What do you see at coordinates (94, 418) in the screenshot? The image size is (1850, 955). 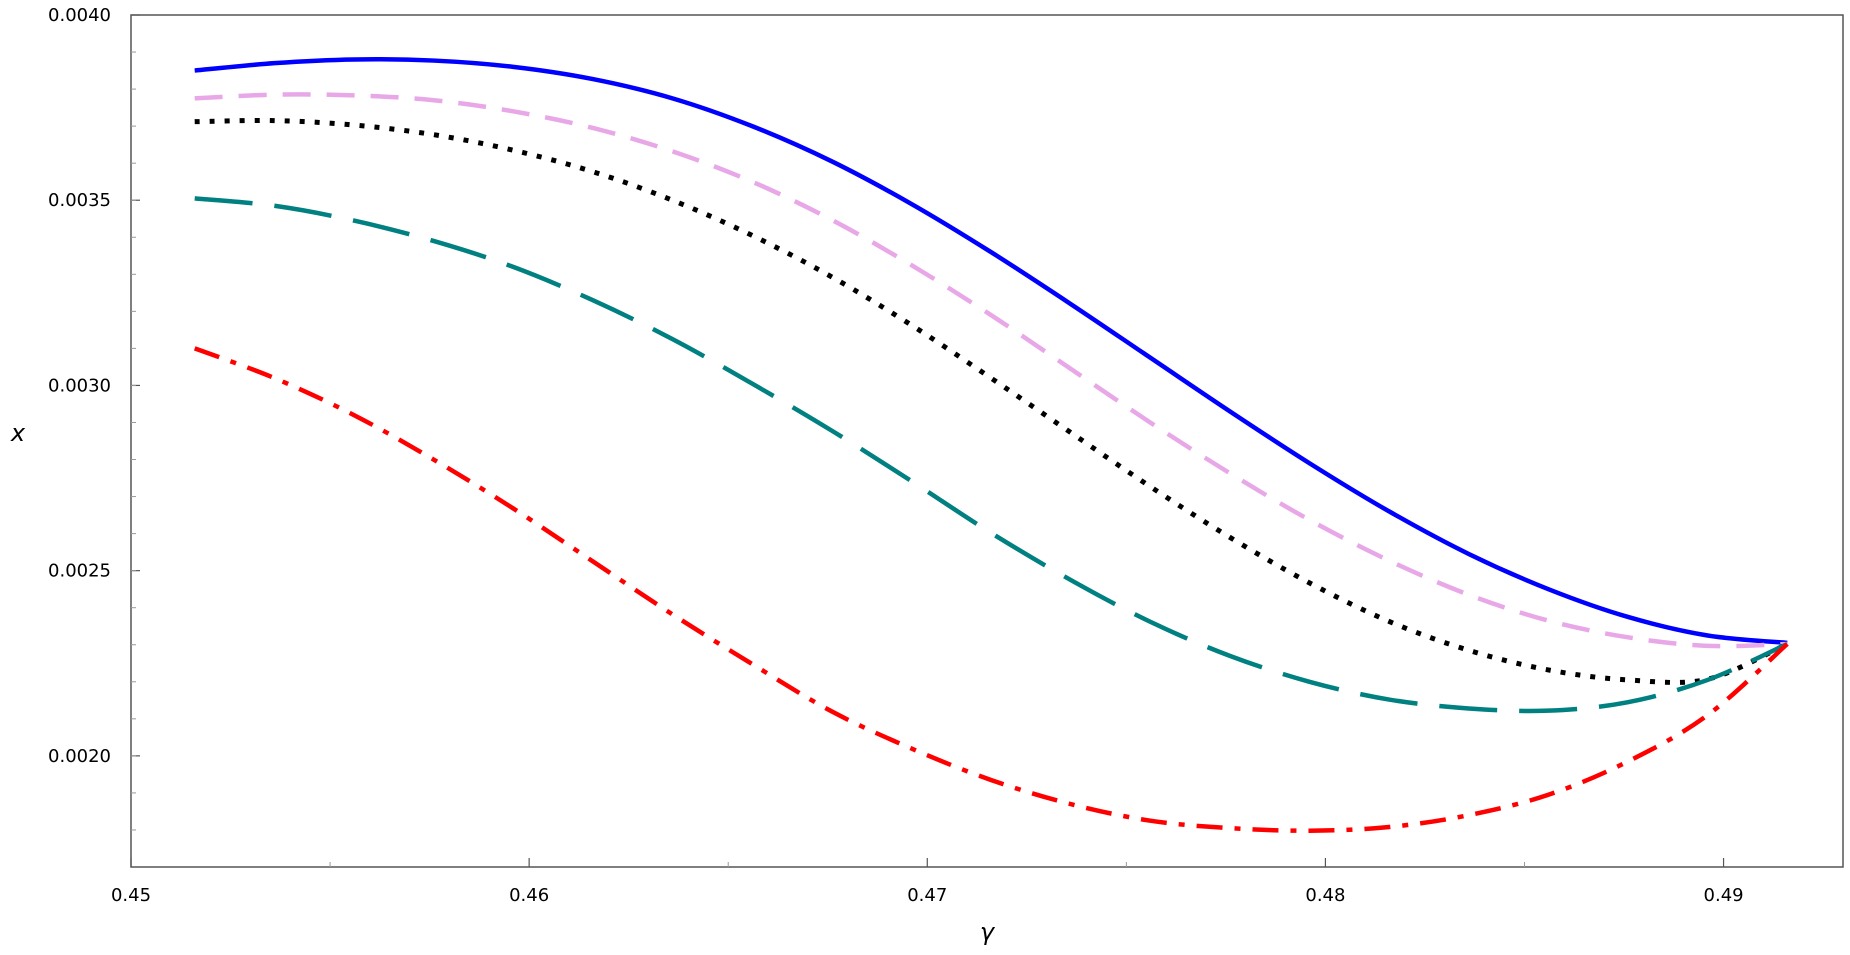 I see `y-axis-ticks: 0.0020 0.0025 0.0030 0.0035 0.0040` at bounding box center [94, 418].